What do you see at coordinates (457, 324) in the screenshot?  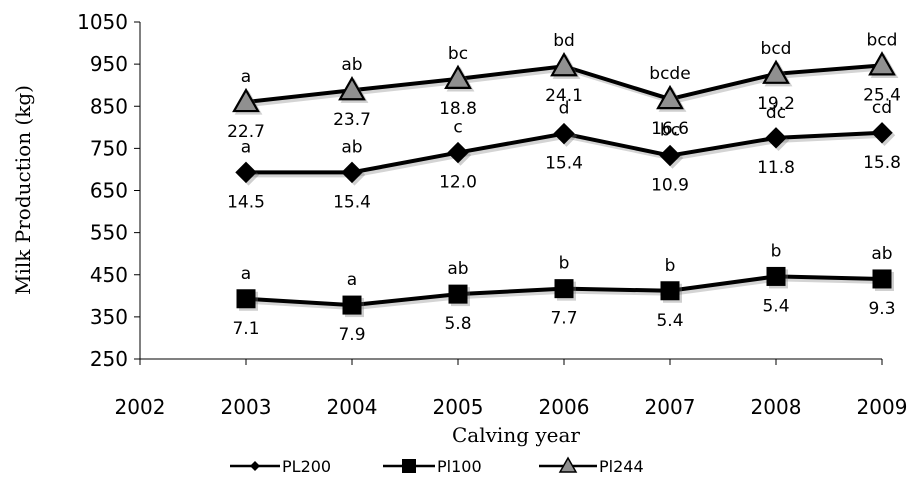 I see `data-label: 5.8` at bounding box center [457, 324].